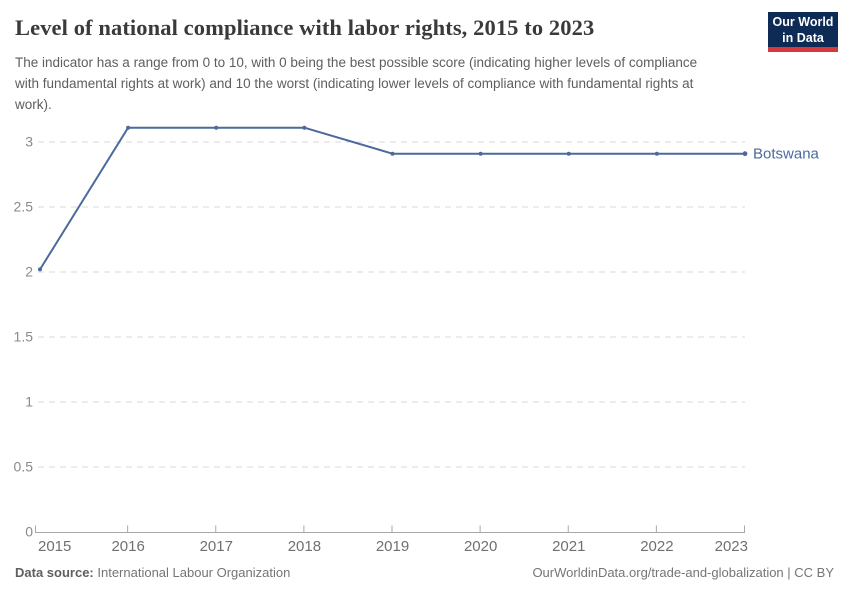  Describe the element at coordinates (392, 546) in the screenshot. I see `x-tick-label-2019: 2019` at that location.